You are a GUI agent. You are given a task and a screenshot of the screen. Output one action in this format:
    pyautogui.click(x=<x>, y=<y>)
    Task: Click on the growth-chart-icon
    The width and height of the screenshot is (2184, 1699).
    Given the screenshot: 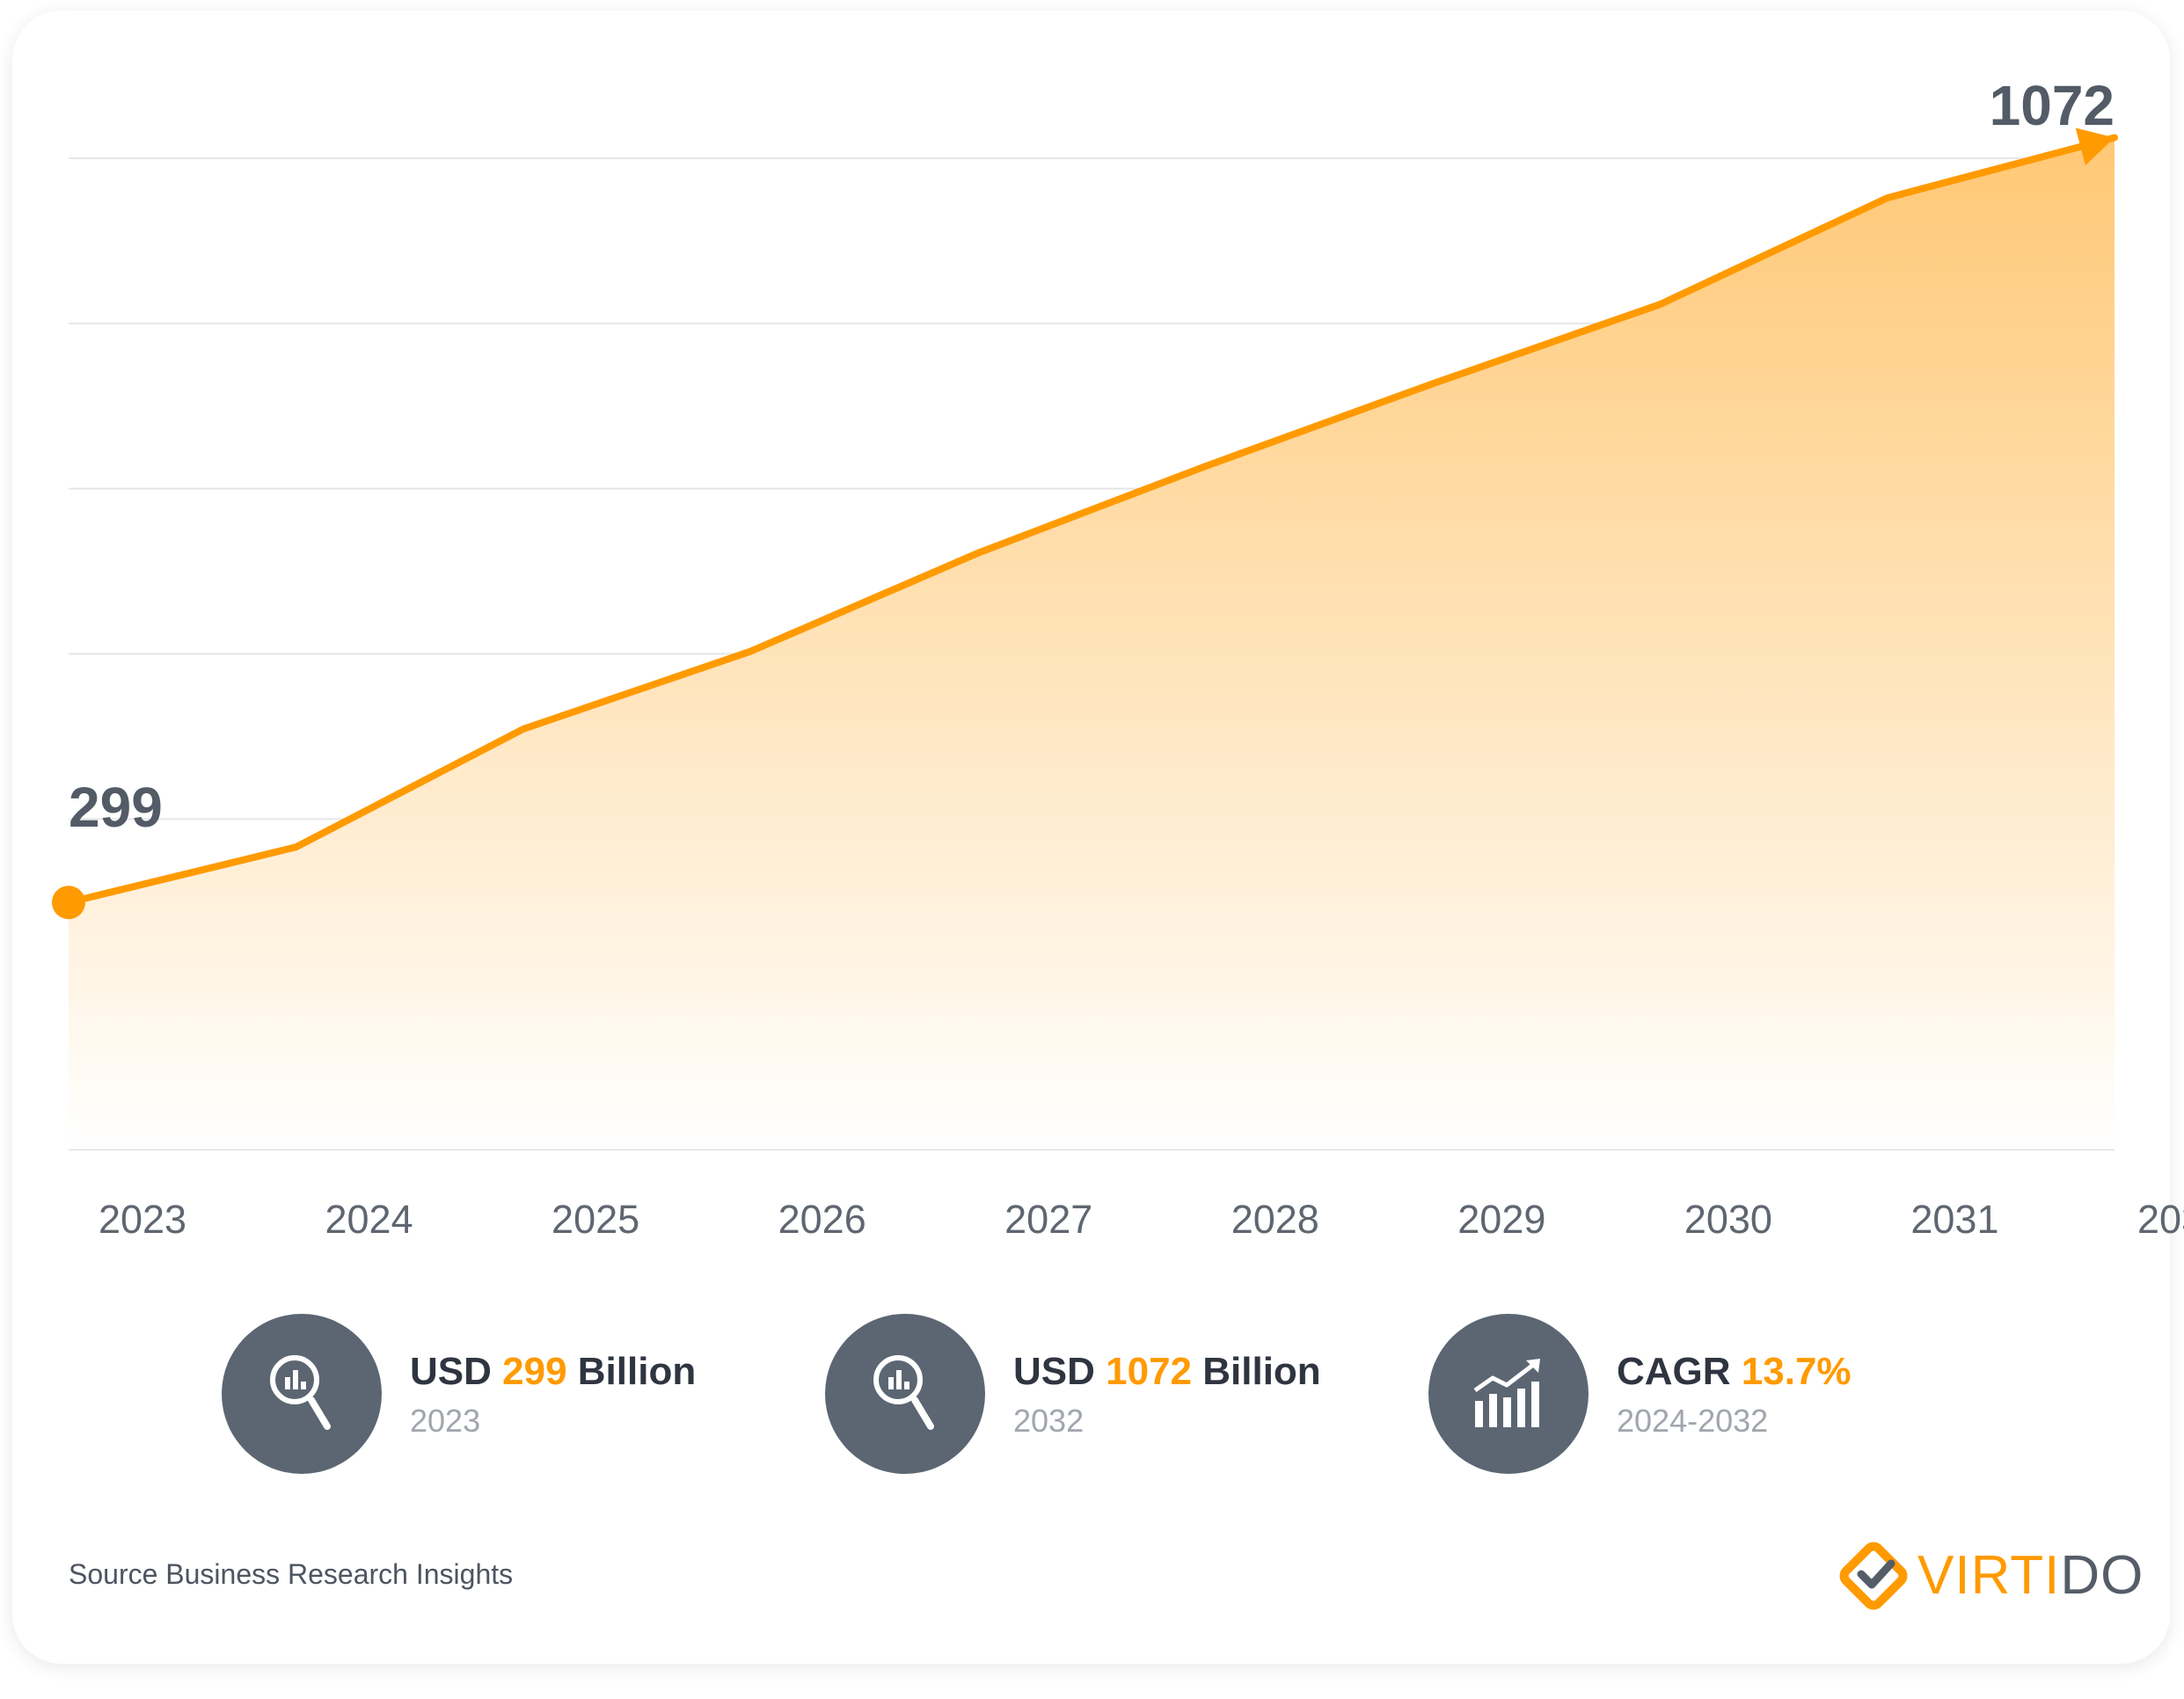 What is the action you would take?
    pyautogui.click(x=1508, y=1394)
    